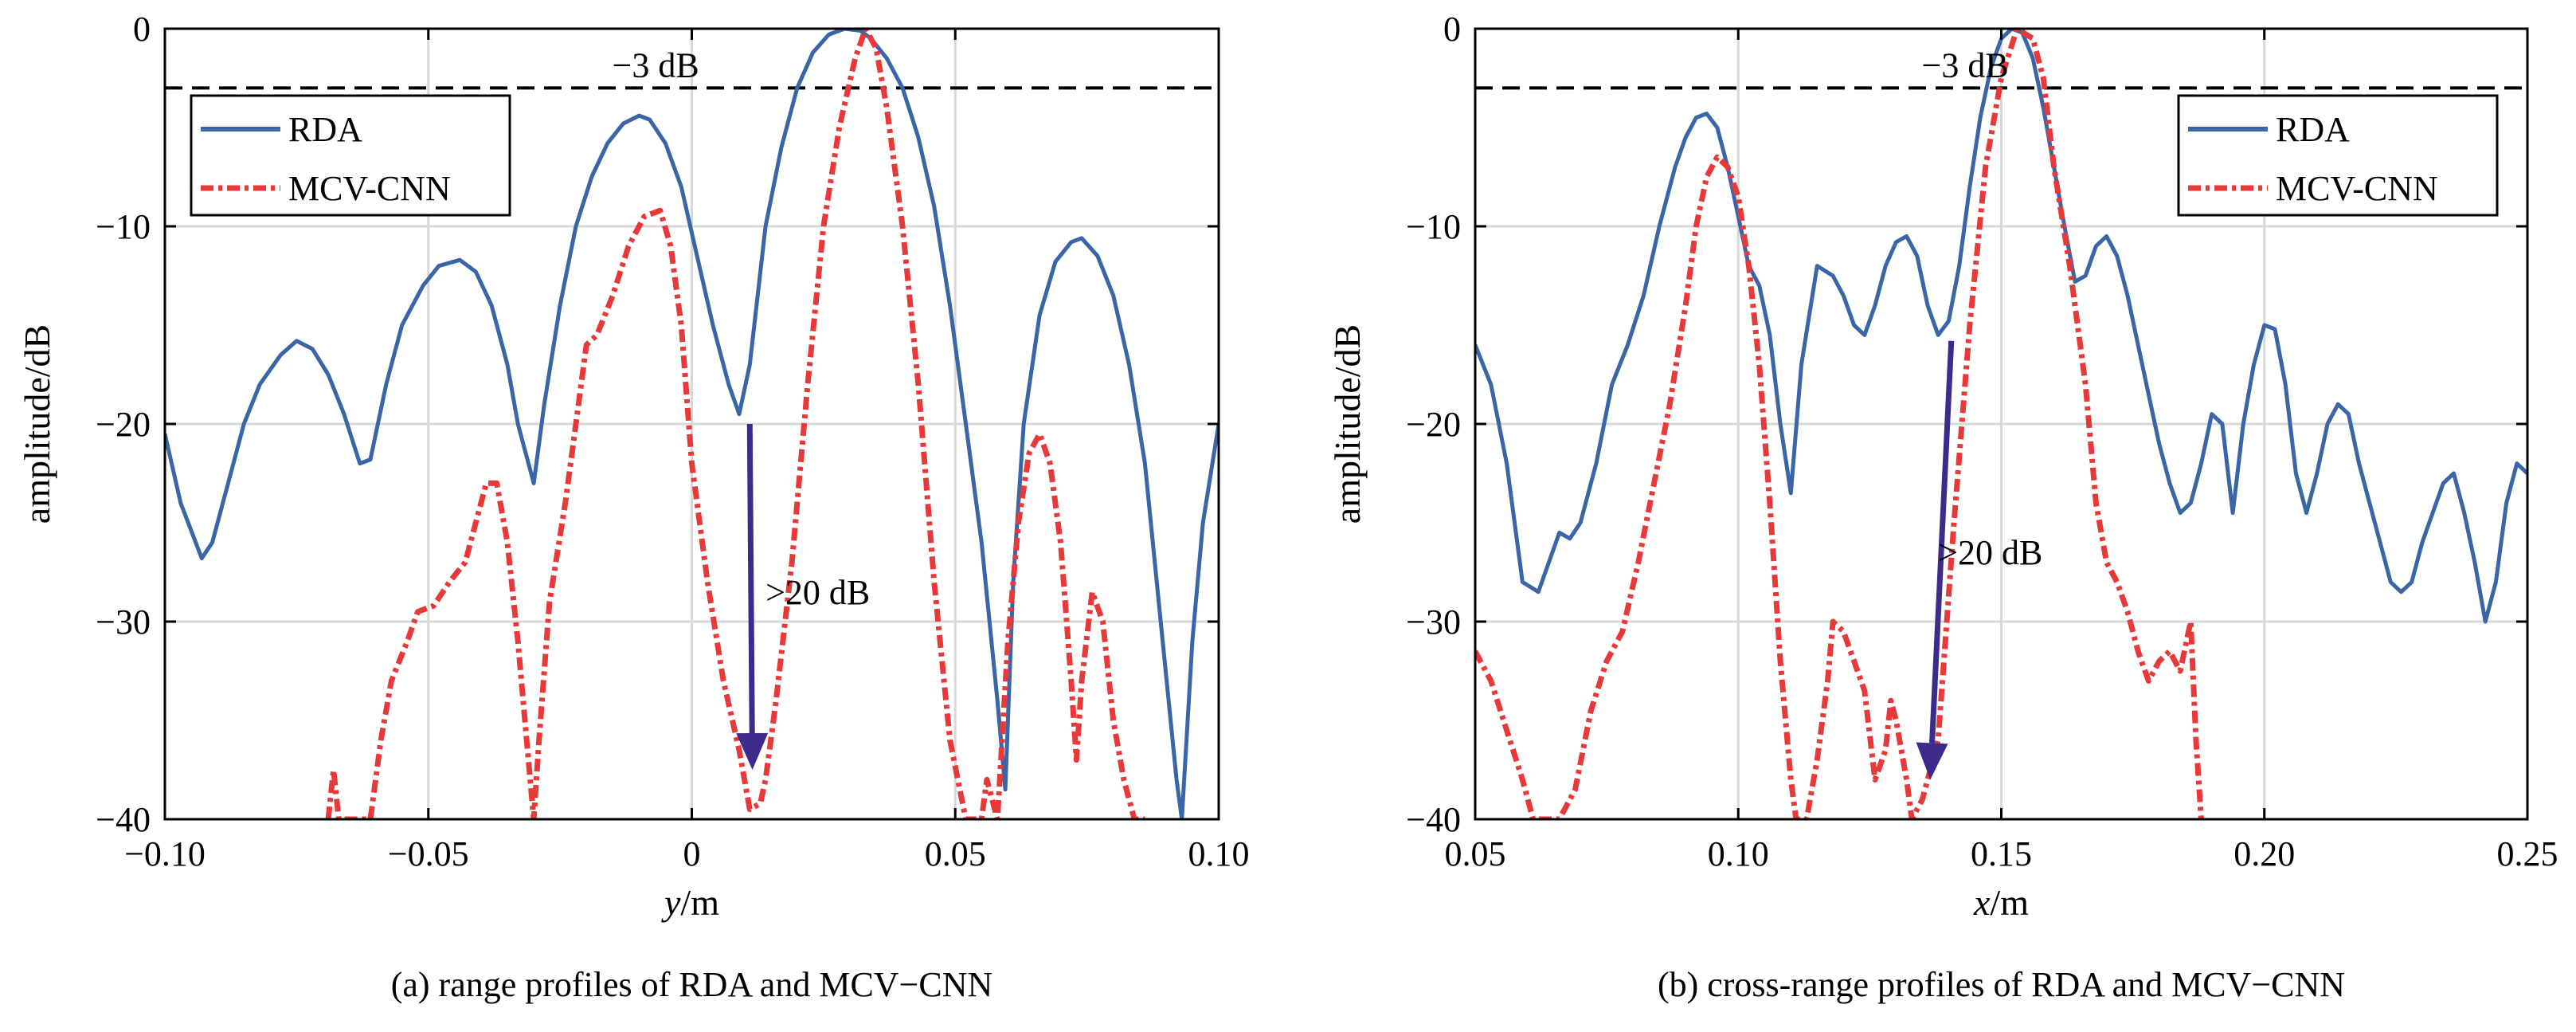 This screenshot has height=1032, width=2576. I want to click on legend-a: RDA MCV-CNN, so click(350, 156).